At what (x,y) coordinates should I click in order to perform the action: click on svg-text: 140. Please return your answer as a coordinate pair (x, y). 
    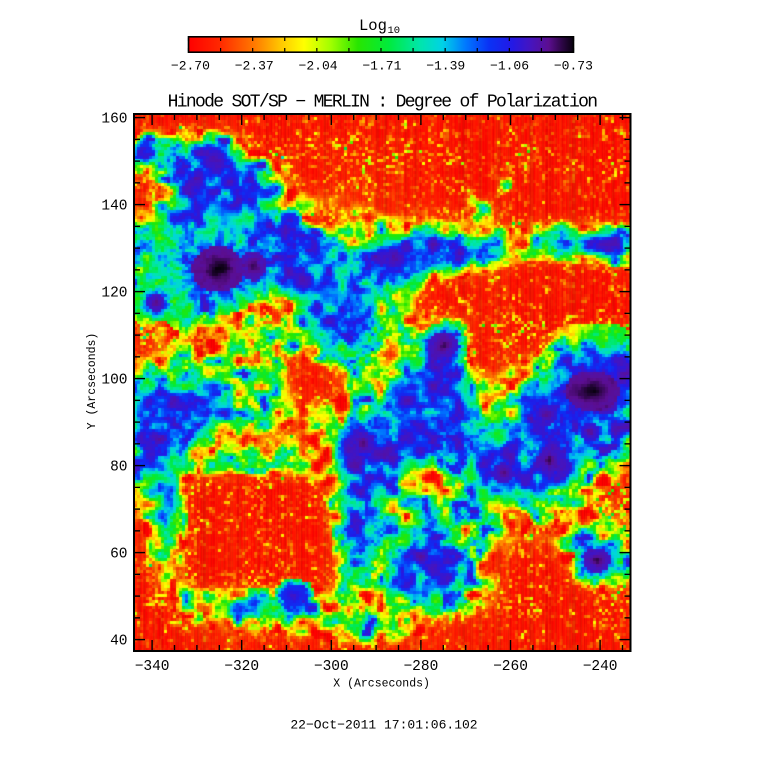
    Looking at the image, I should click on (114, 206).